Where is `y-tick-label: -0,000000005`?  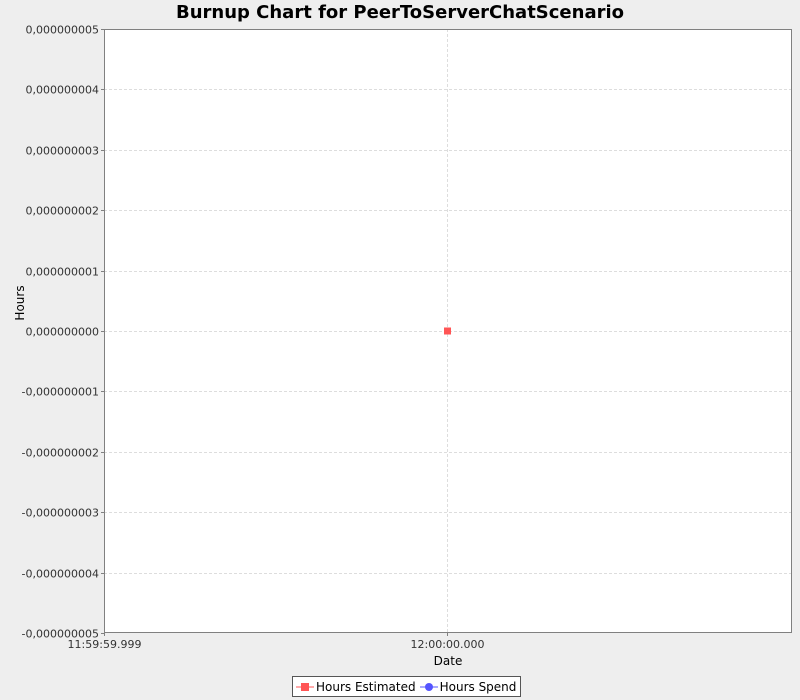 y-tick-label: -0,000000005 is located at coordinates (60, 634).